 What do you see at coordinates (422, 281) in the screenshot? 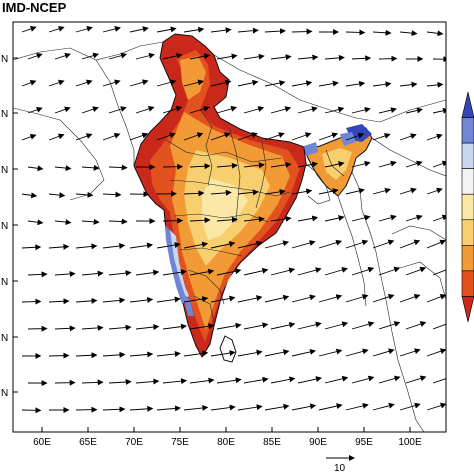
I see `indochina-coast` at bounding box center [422, 281].